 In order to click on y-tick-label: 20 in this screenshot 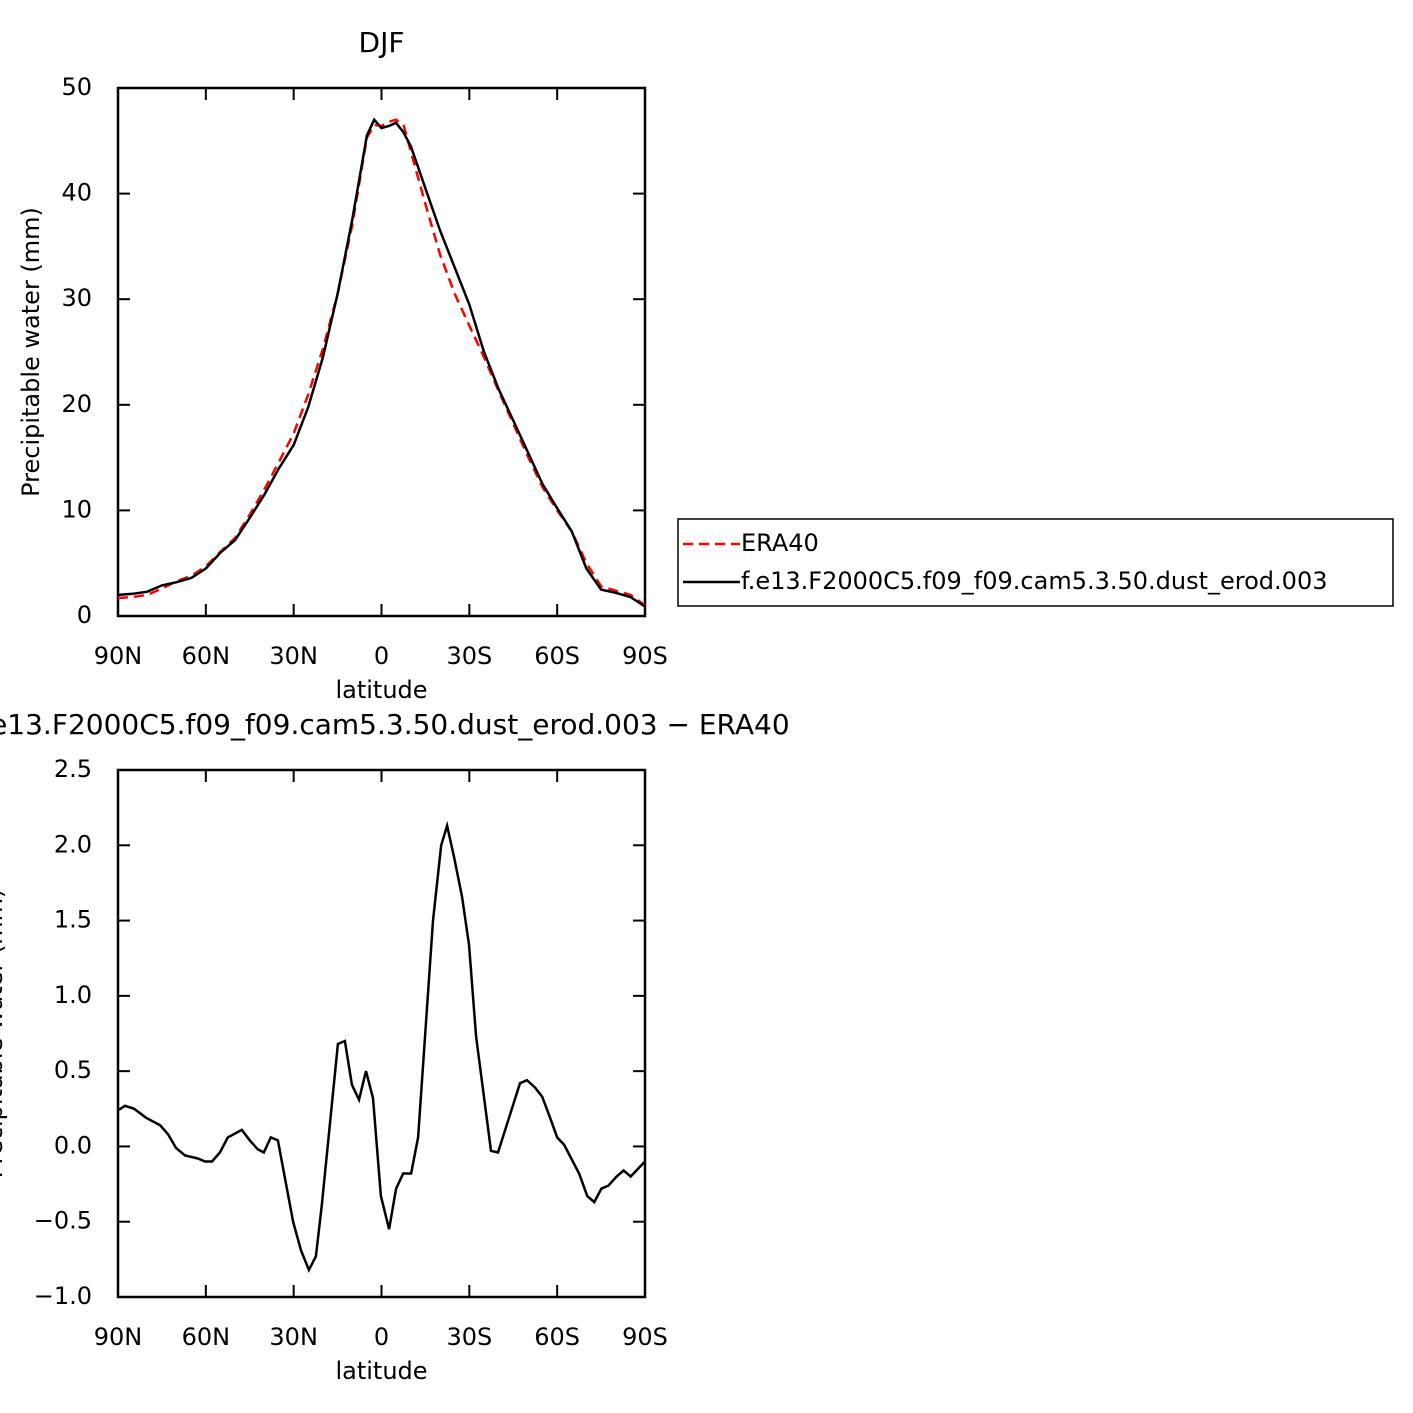, I will do `click(76, 404)`.